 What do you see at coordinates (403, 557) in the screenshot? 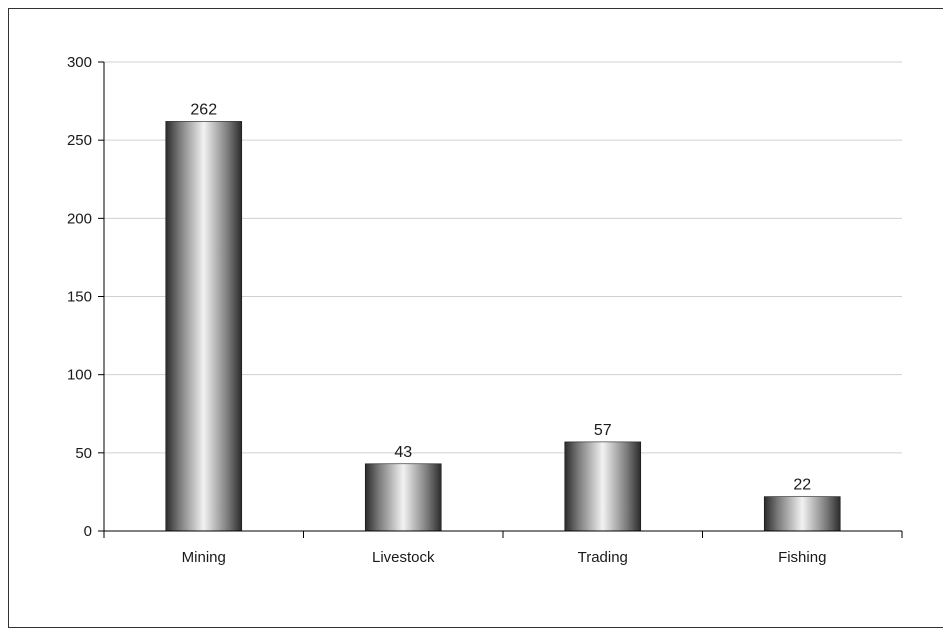
I see `x-tick-label-livestock: Livestock` at bounding box center [403, 557].